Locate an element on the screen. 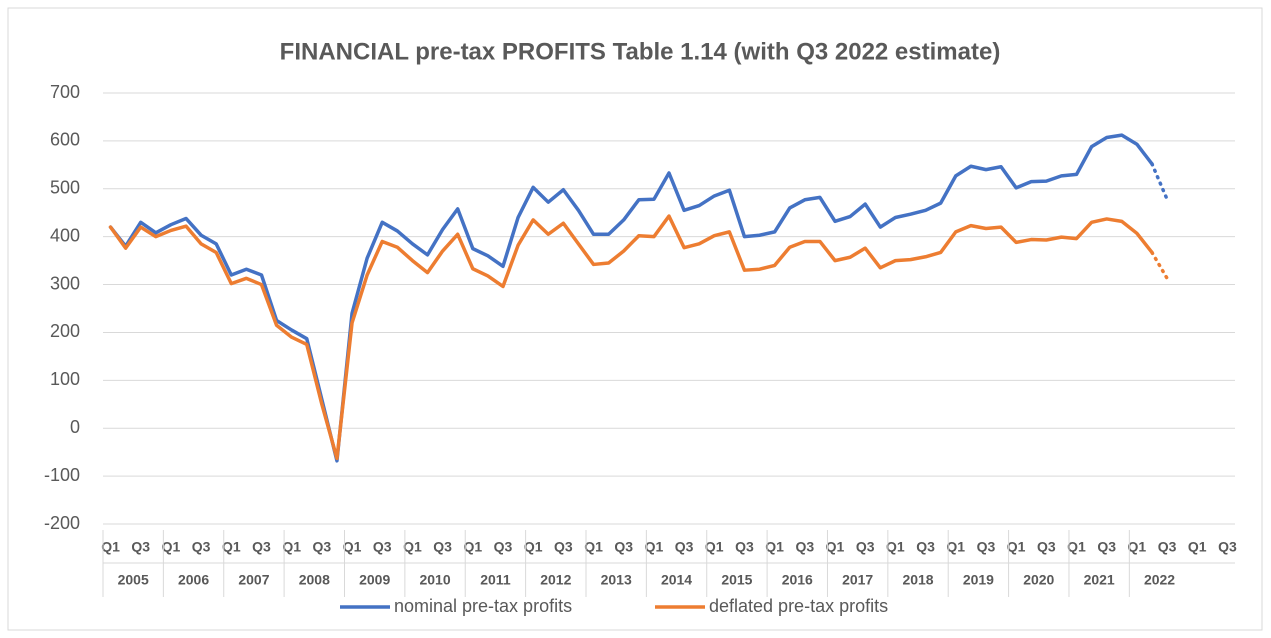 Image resolution: width=1271 pixels, height=638 pixels. y-tick-label: 400 is located at coordinates (65, 235).